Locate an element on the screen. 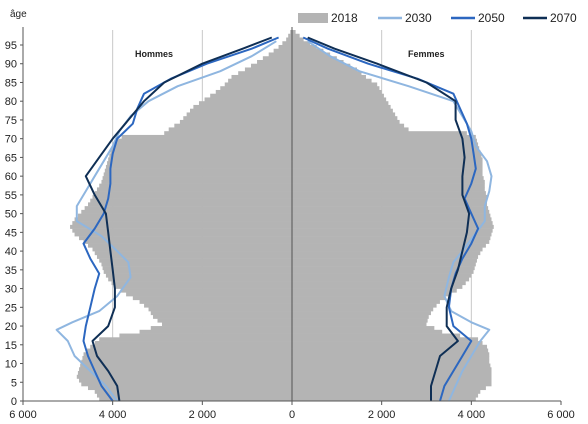 The height and width of the screenshot is (424, 588). y-tick-label: 50 is located at coordinates (11, 215).